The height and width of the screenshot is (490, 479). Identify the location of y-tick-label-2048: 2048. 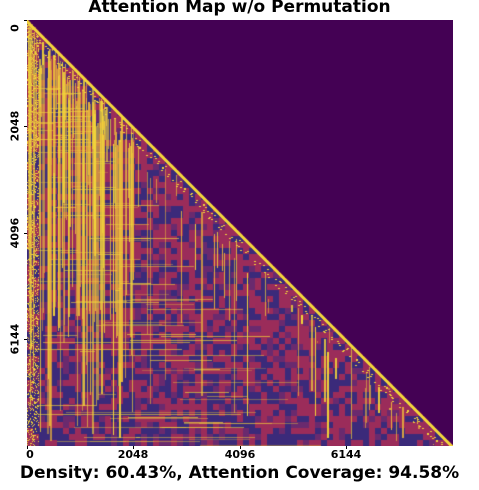
(15, 126).